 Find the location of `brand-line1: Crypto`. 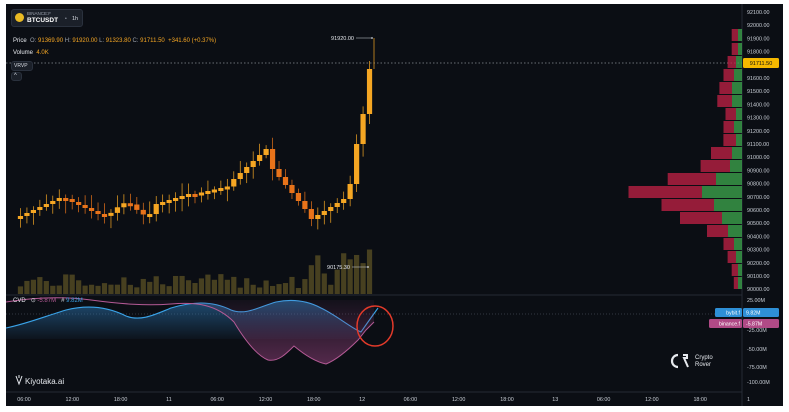

brand-line1: Crypto is located at coordinates (704, 358).